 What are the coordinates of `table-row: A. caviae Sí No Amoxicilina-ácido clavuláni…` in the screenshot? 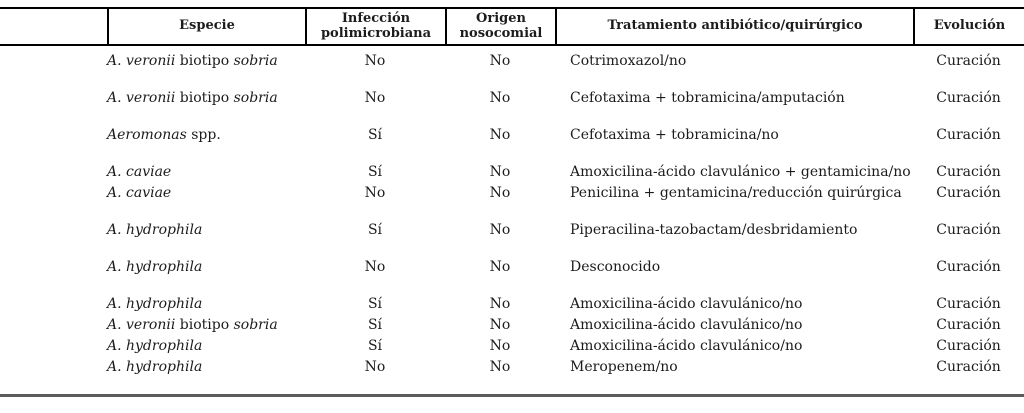 It's located at (512, 171).